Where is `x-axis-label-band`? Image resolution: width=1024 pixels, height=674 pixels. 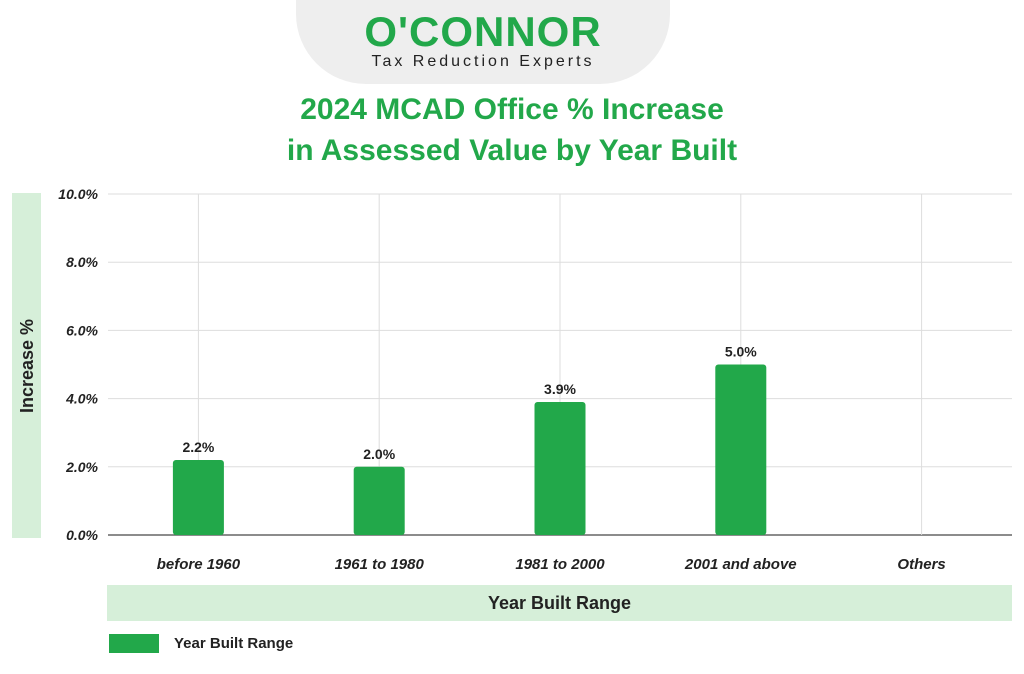
x-axis-label-band is located at coordinates (559, 603).